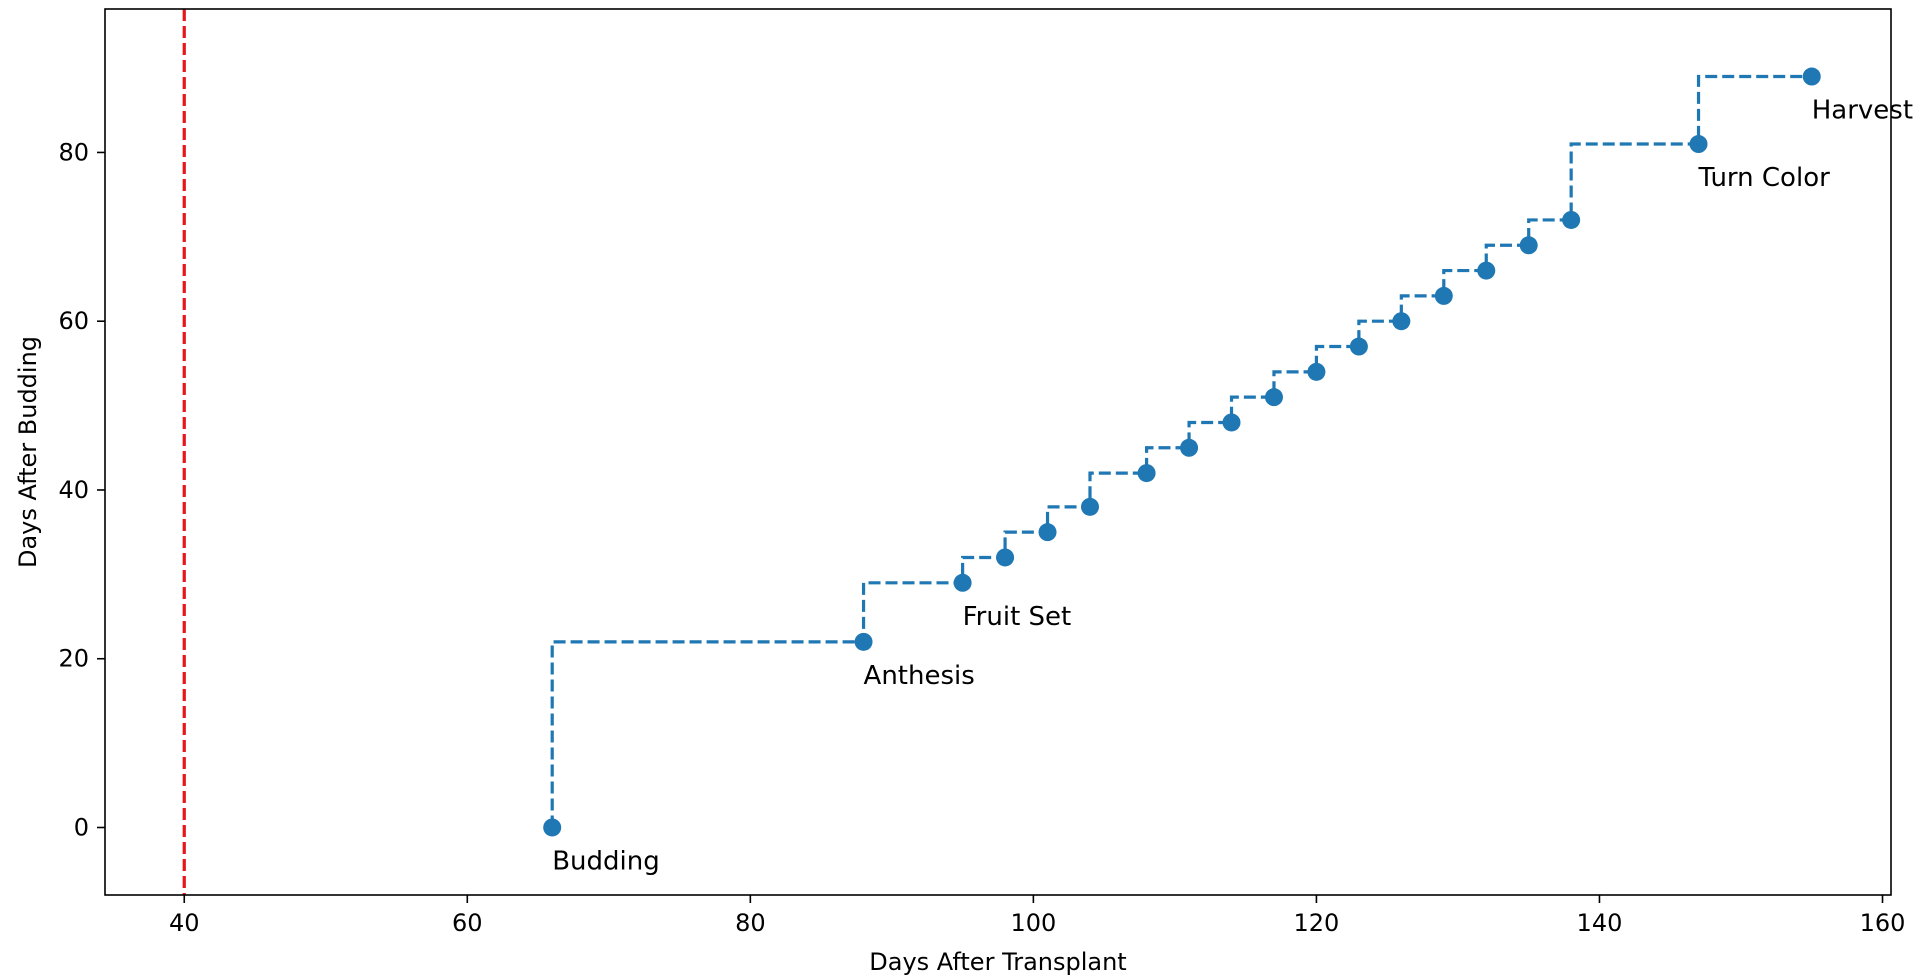 Image resolution: width=1918 pixels, height=978 pixels. I want to click on y-tick-label: 20, so click(73, 659).